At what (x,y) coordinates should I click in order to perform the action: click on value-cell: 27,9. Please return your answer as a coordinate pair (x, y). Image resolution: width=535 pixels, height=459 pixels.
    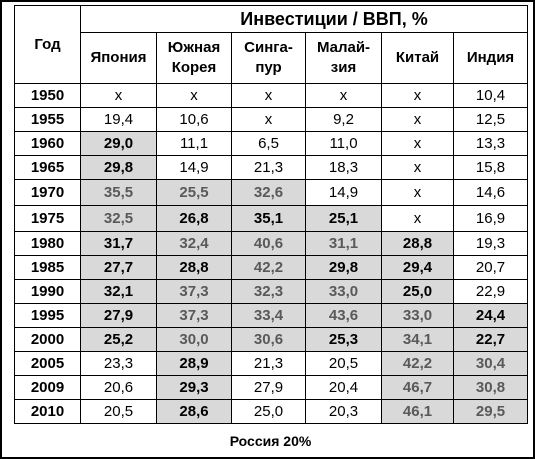
    Looking at the image, I should click on (118, 315).